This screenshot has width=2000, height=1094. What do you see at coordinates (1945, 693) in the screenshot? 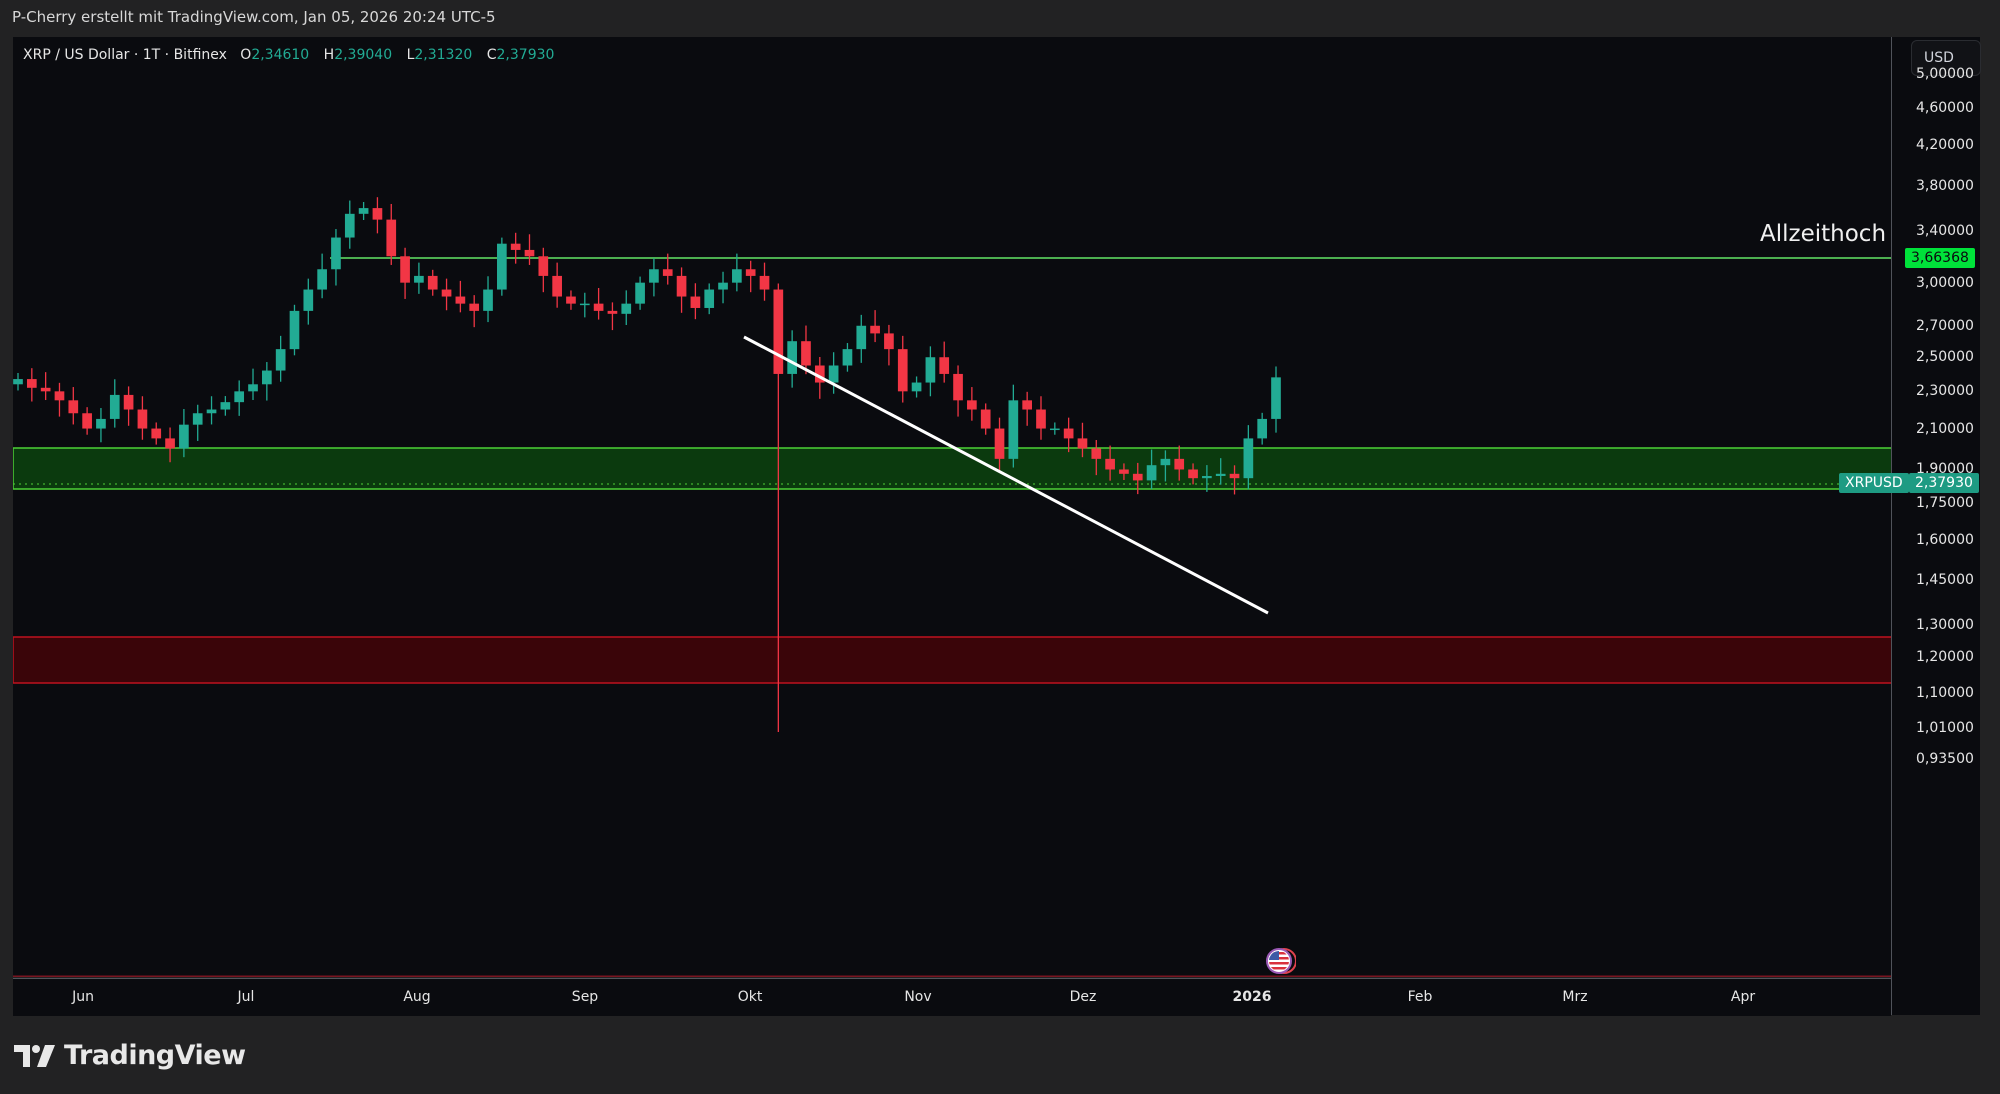
I see `price-tick: 1,10000` at bounding box center [1945, 693].